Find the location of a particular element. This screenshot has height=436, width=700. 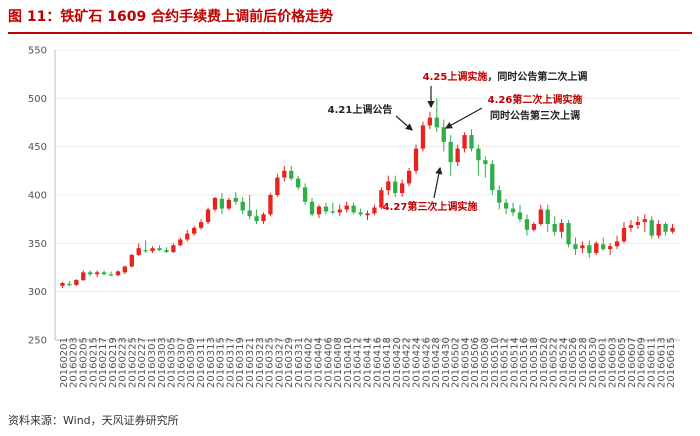

x-tick-label: 20160219 is located at coordinates (113, 362).